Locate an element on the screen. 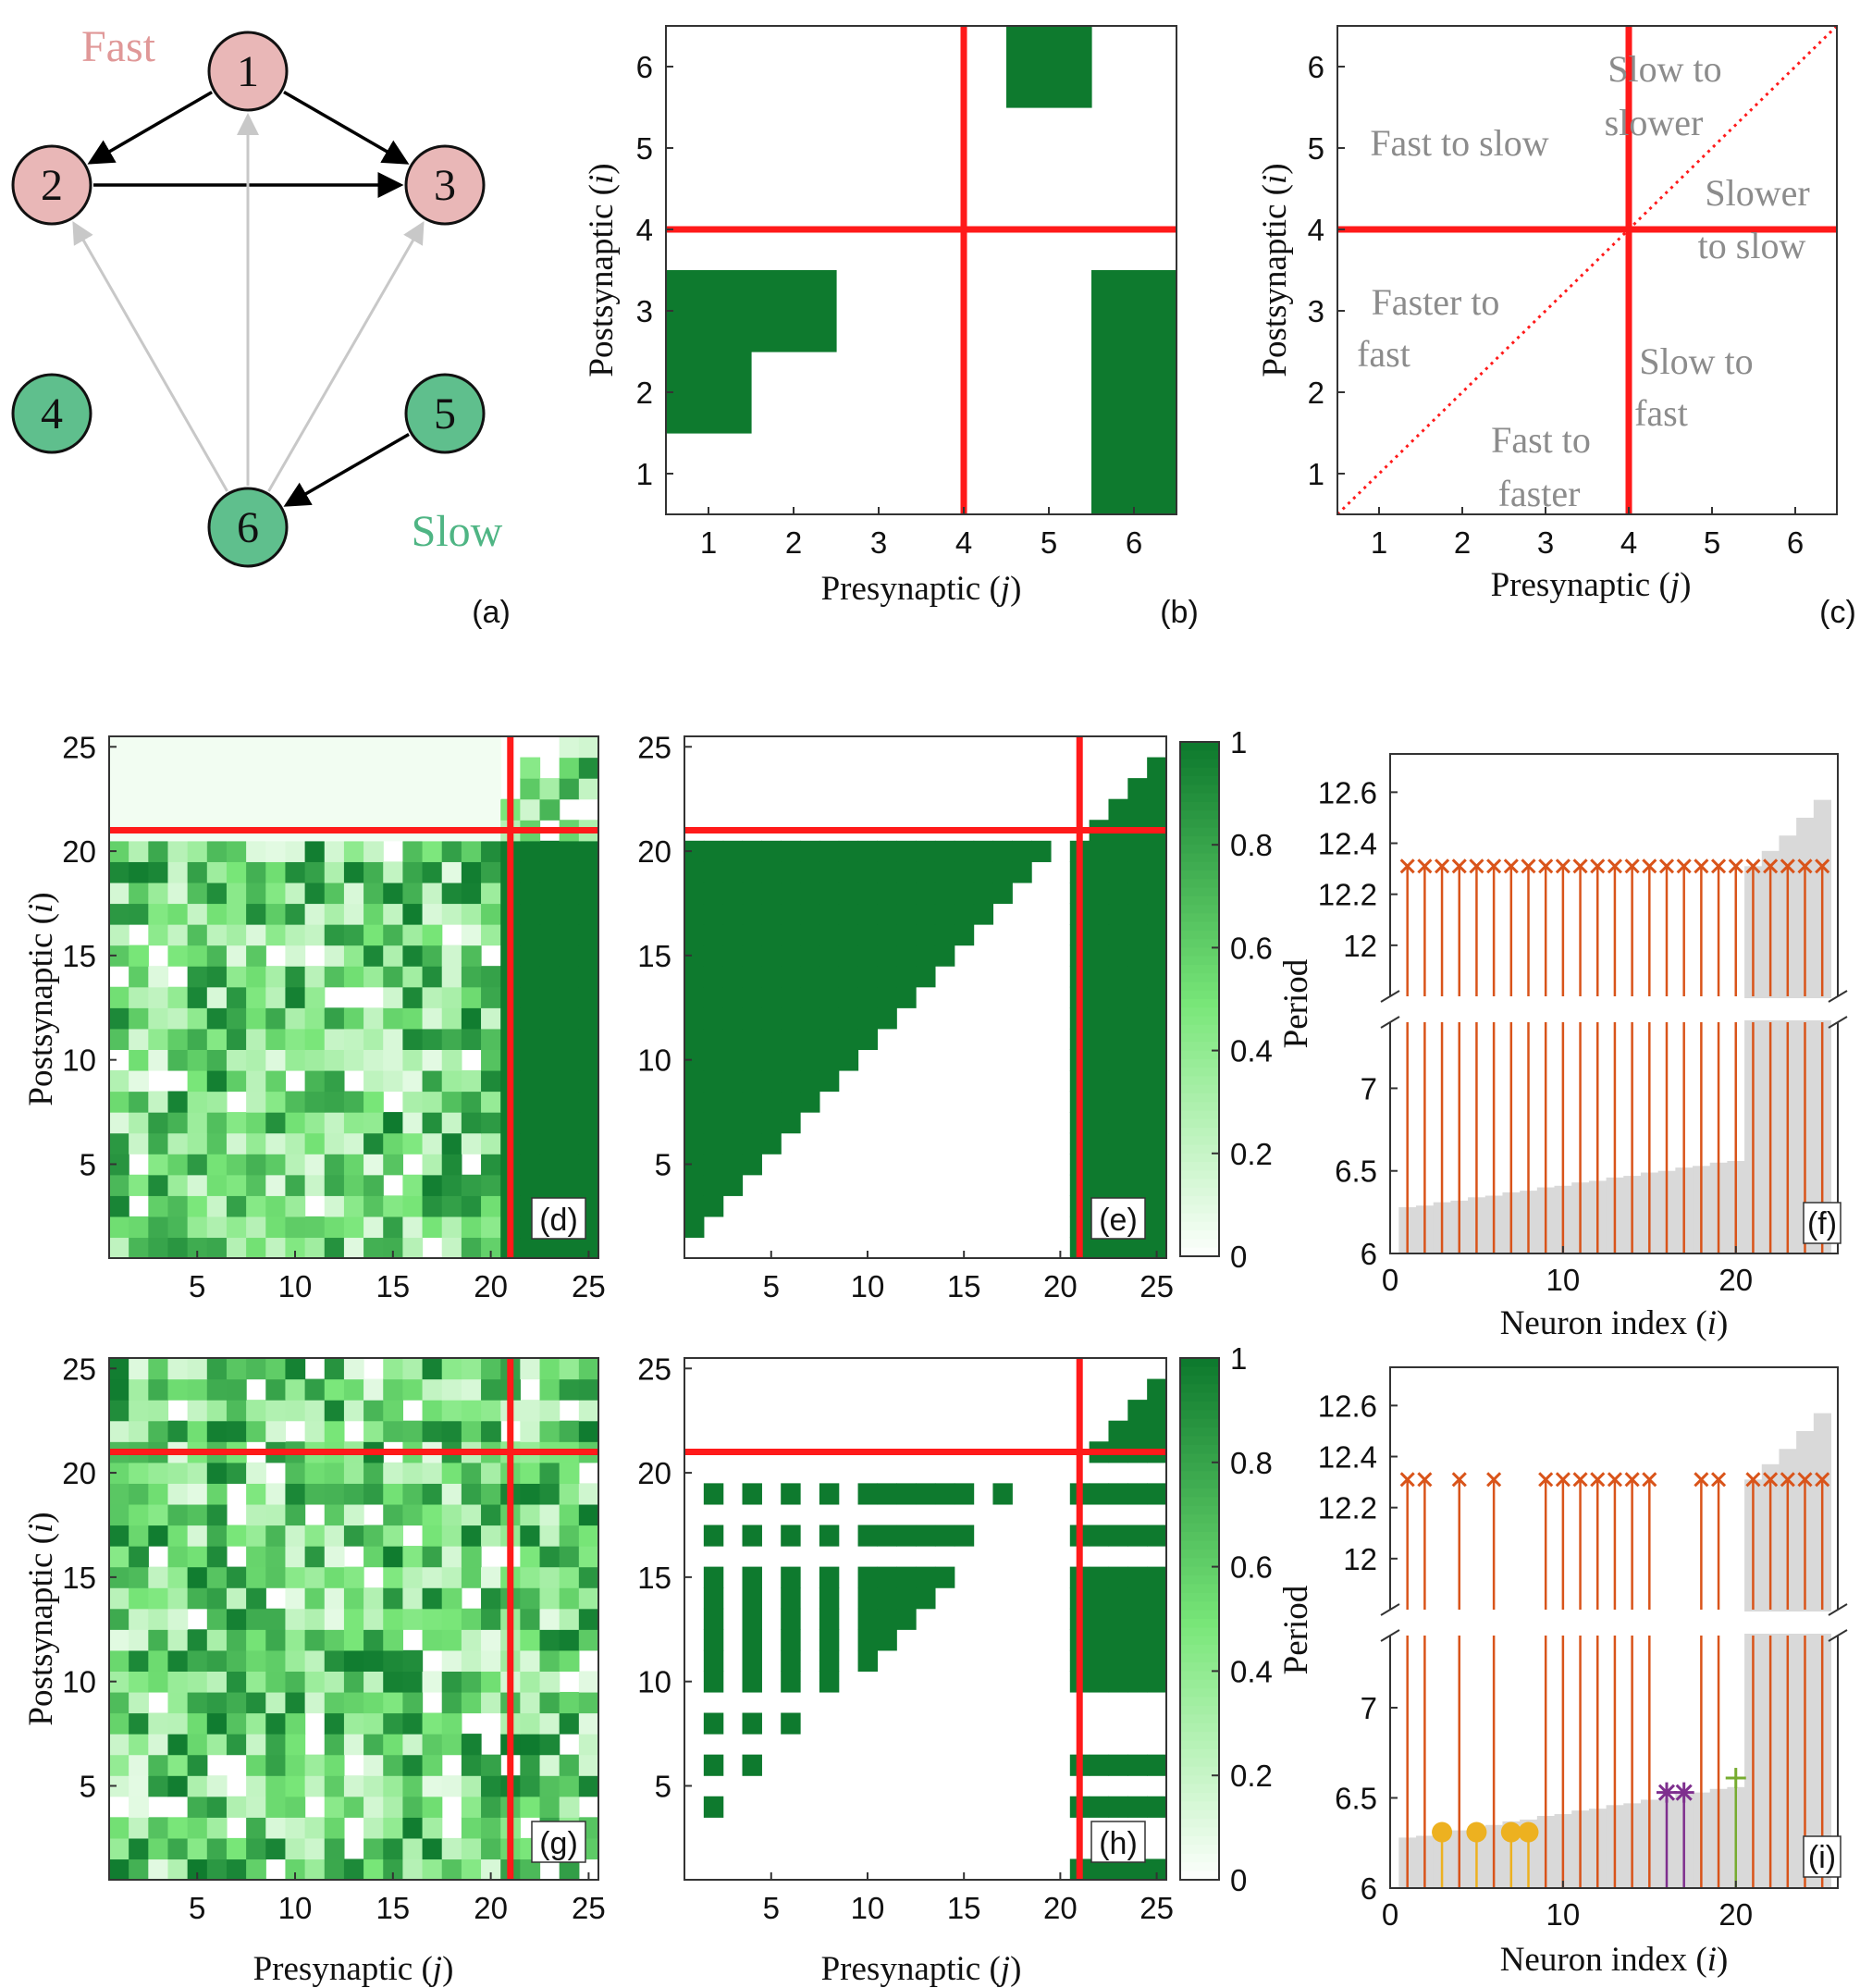  slow-group-label: Slow is located at coordinates (457, 531).